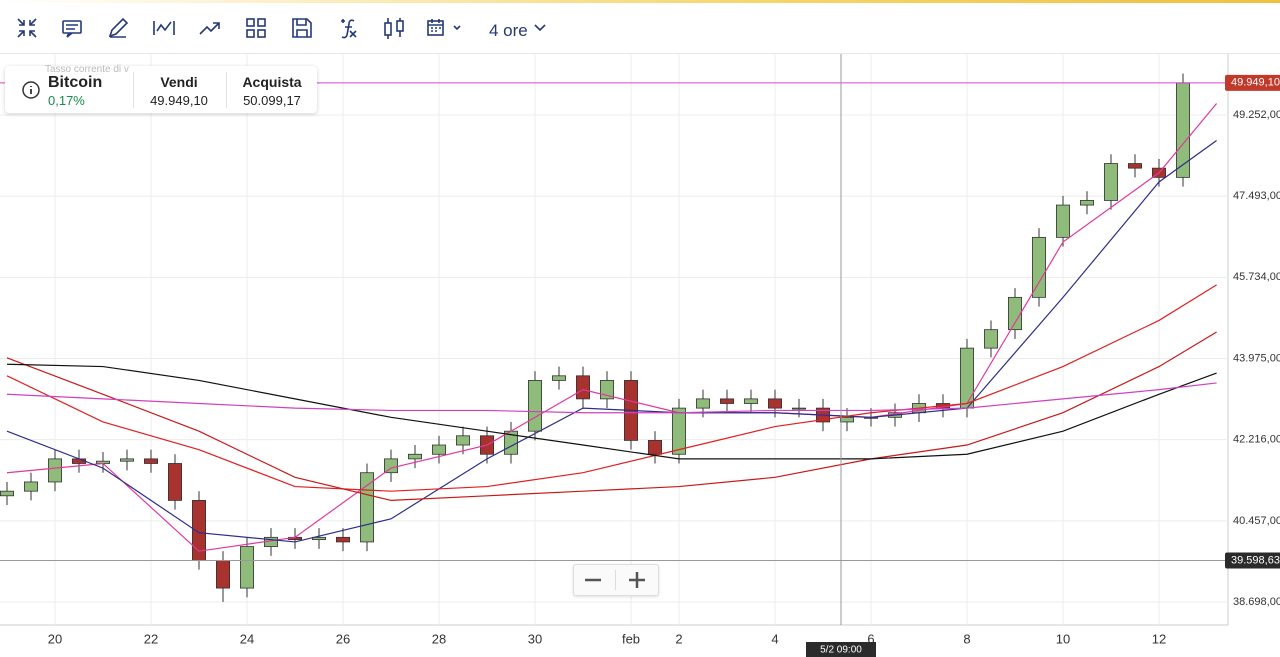 The height and width of the screenshot is (657, 1280). What do you see at coordinates (302, 28) in the screenshot?
I see `save-icon` at bounding box center [302, 28].